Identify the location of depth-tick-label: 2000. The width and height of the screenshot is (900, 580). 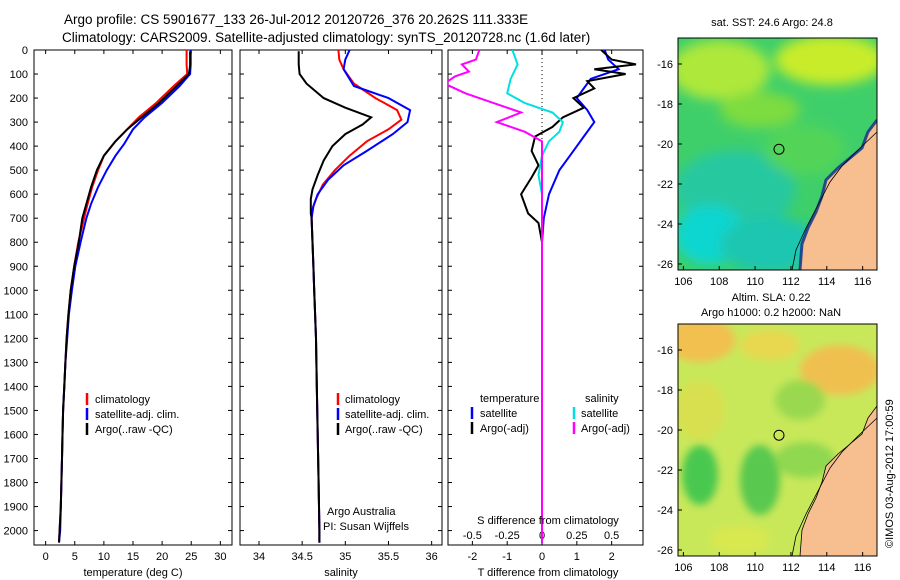
(16, 532).